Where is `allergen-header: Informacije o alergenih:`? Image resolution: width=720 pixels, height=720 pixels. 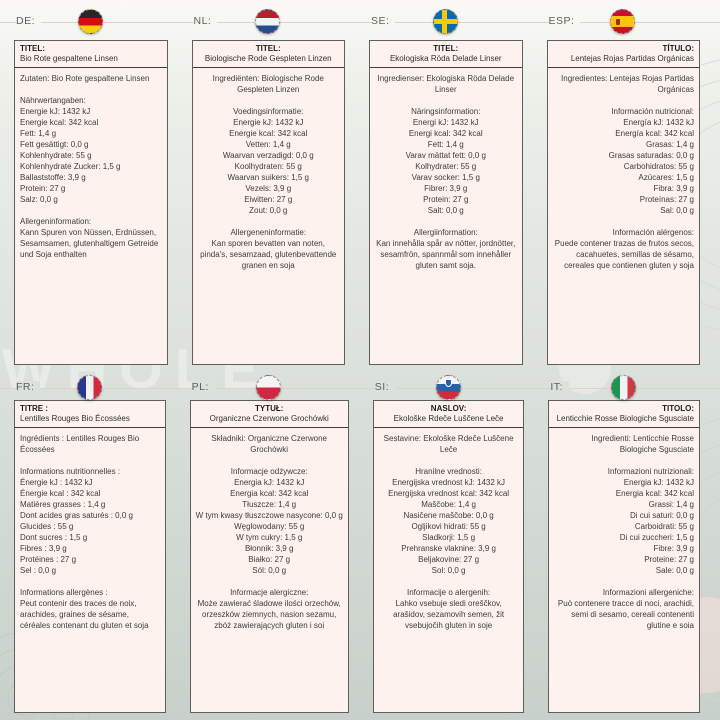 allergen-header: Informacije o alergenih: is located at coordinates (449, 592).